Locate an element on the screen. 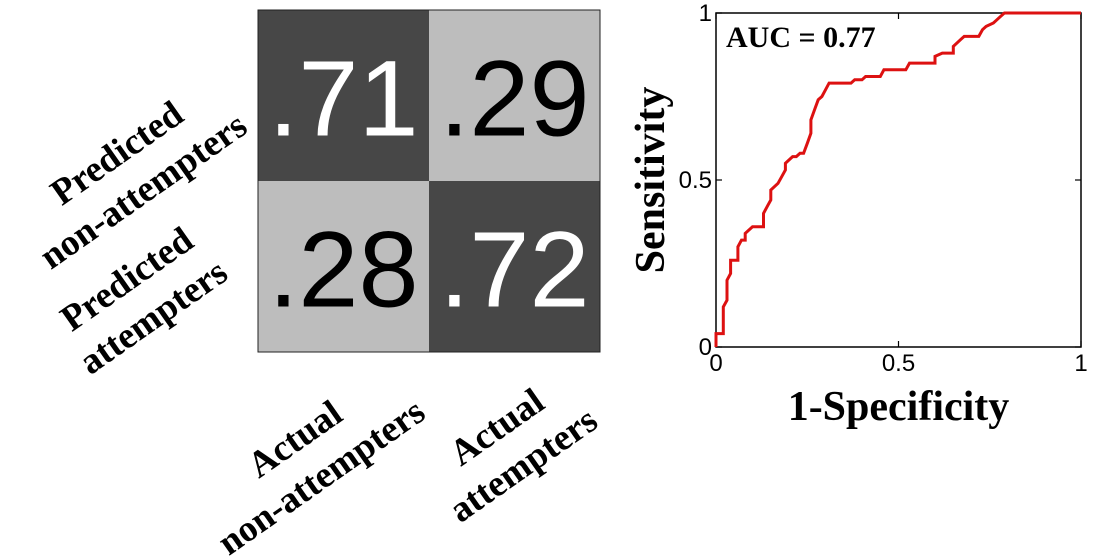 This screenshot has height=558, width=1094. auc-value: 0.77 is located at coordinates (849, 37).